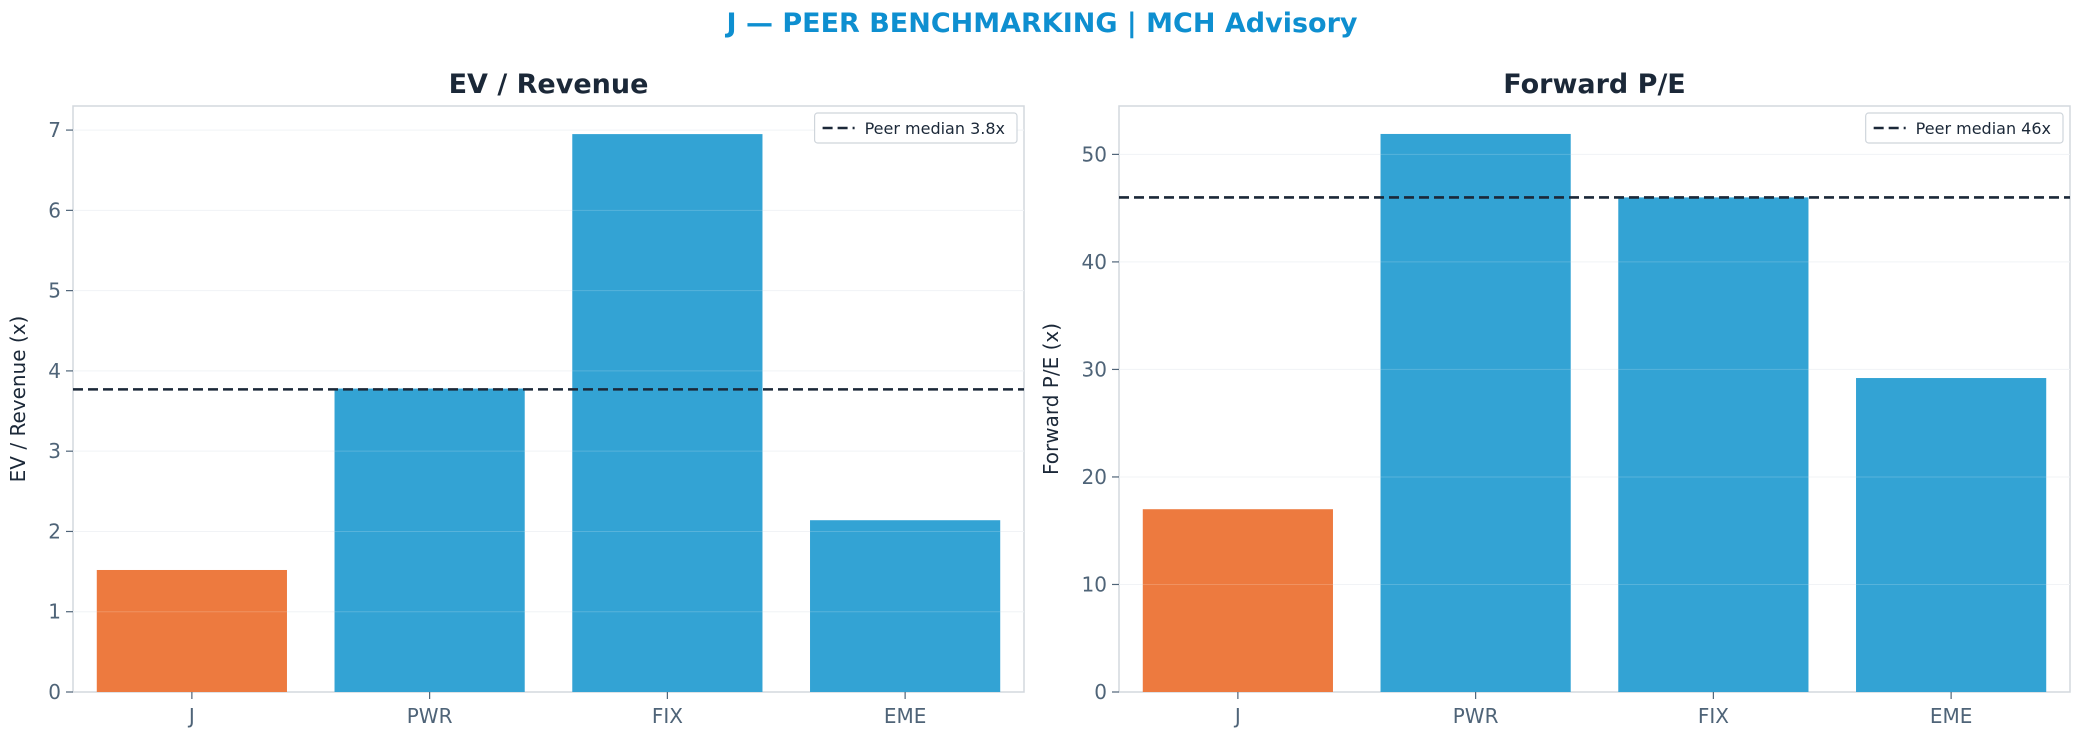  What do you see at coordinates (18, 399) in the screenshot?
I see `y-axis-label: EV / Revenue (x)` at bounding box center [18, 399].